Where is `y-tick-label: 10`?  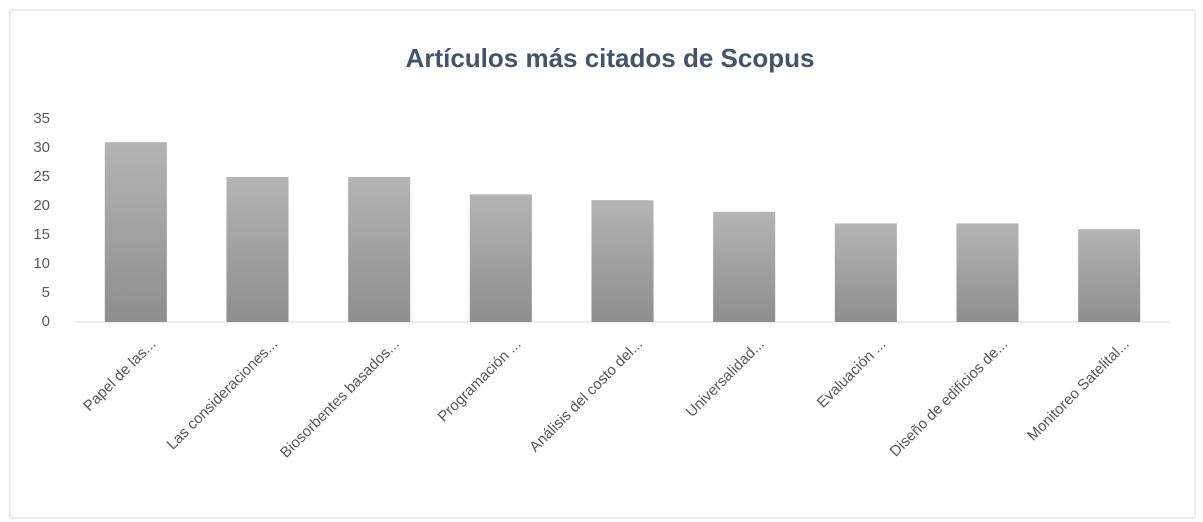
y-tick-label: 10 is located at coordinates (41, 263).